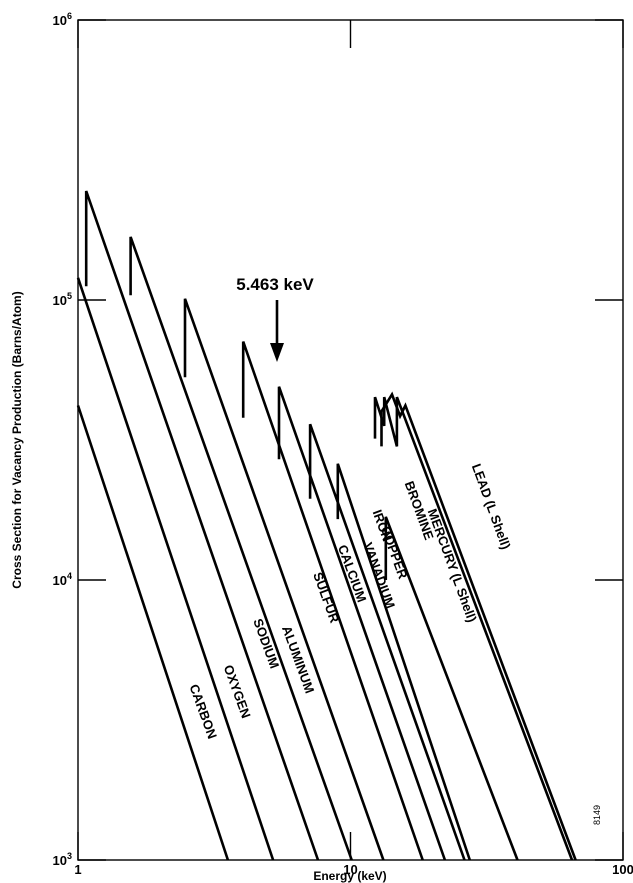 This screenshot has width=633, height=883. Describe the element at coordinates (62, 19) in the screenshot. I see `y-tick-label: 10⁶` at that location.